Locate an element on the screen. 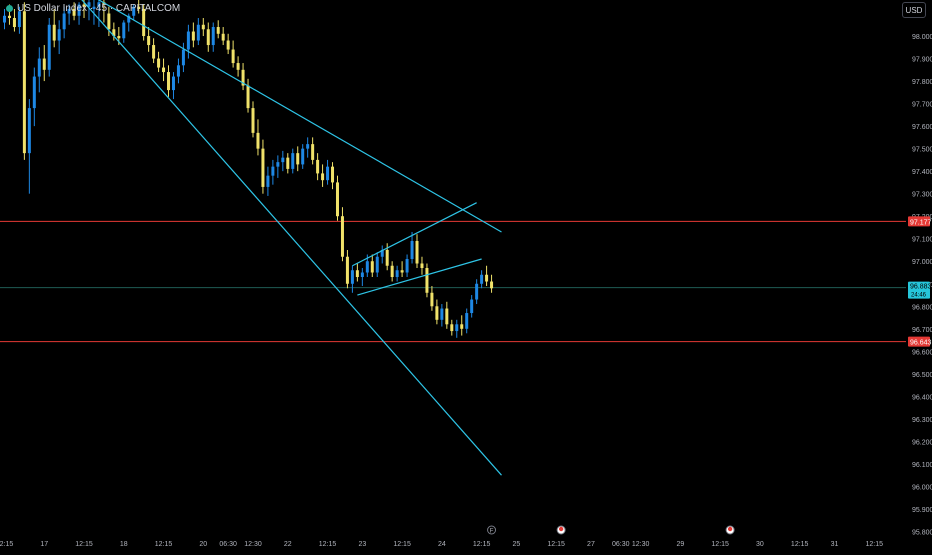 The height and width of the screenshot is (555, 932). symbol-legend: US Dollar Index · 45 · CAPITALCOM is located at coordinates (93, 8).